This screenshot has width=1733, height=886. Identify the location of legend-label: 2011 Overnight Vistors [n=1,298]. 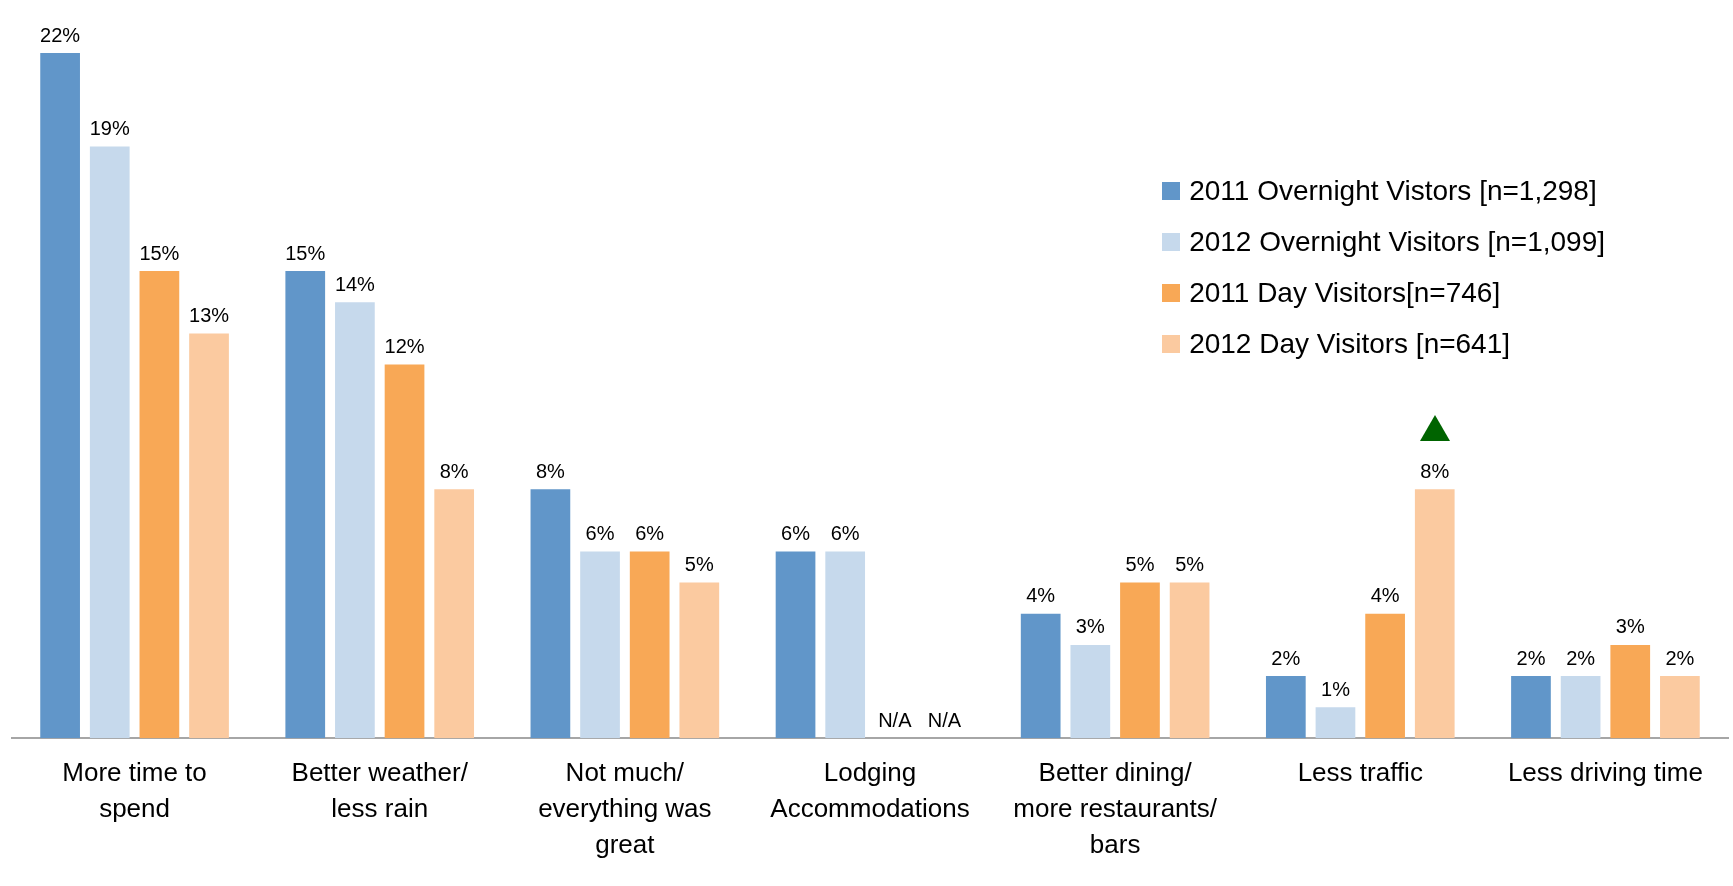
(1393, 190).